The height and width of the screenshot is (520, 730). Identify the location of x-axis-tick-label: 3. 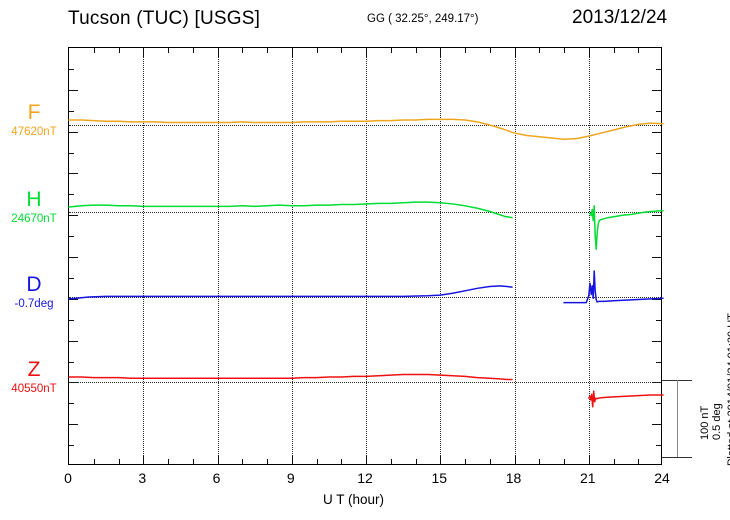
(142, 478).